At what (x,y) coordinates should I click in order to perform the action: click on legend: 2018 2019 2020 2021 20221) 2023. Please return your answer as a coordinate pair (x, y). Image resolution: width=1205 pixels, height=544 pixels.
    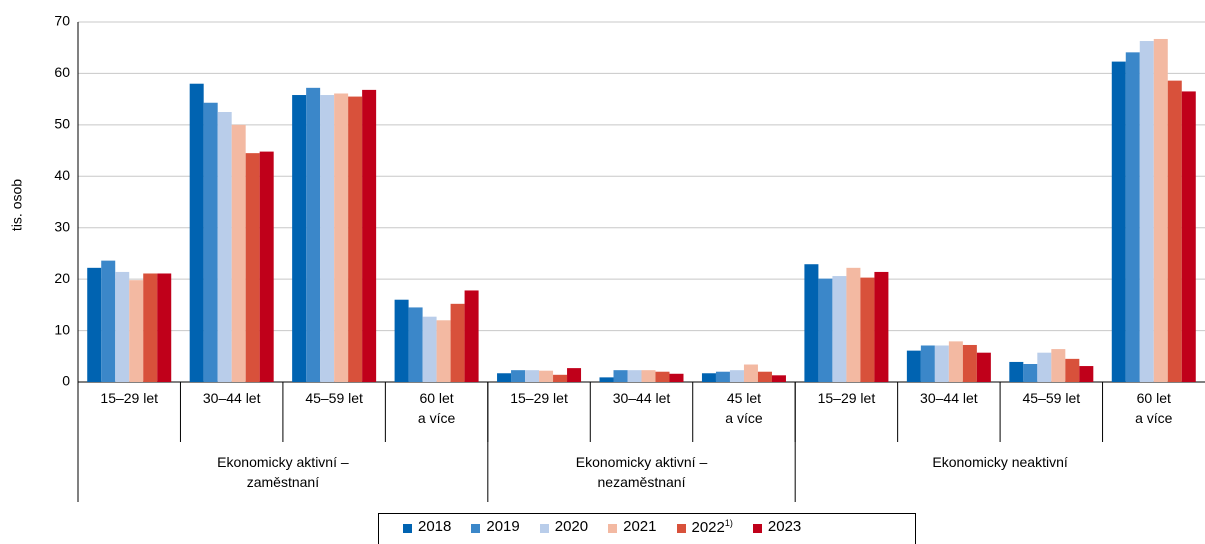
    Looking at the image, I should click on (647, 528).